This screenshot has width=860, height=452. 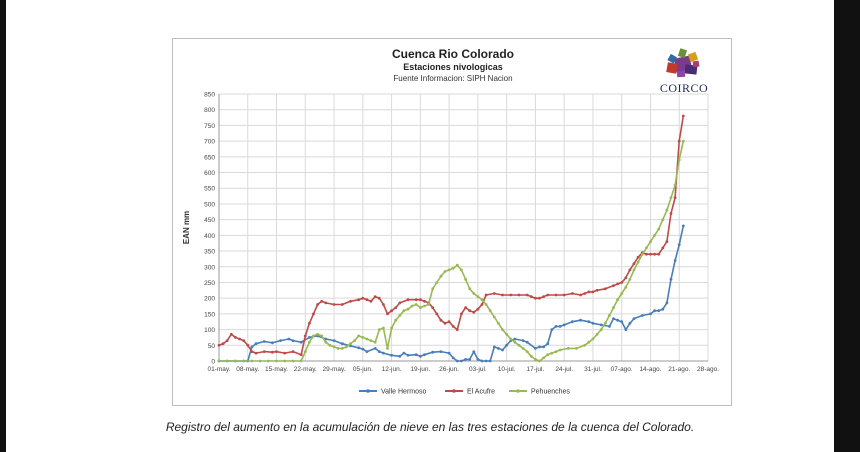 I want to click on y-tick-label: 300, so click(x=209, y=267).